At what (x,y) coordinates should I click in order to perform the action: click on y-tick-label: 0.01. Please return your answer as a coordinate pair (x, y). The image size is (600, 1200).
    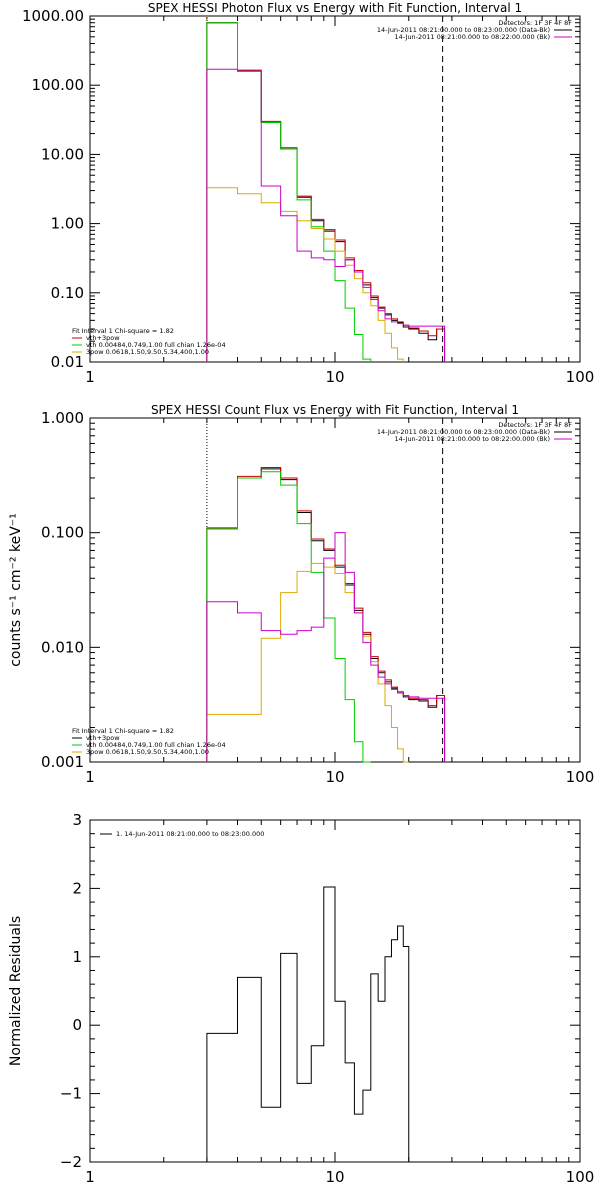
    Looking at the image, I should click on (67, 362).